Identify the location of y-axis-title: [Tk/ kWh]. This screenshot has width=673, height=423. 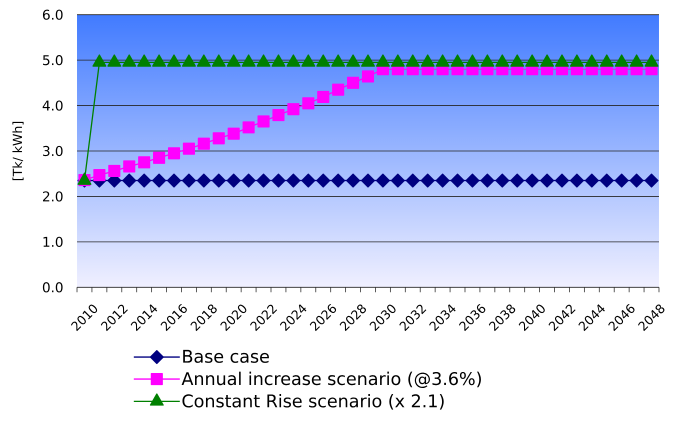
(18, 151).